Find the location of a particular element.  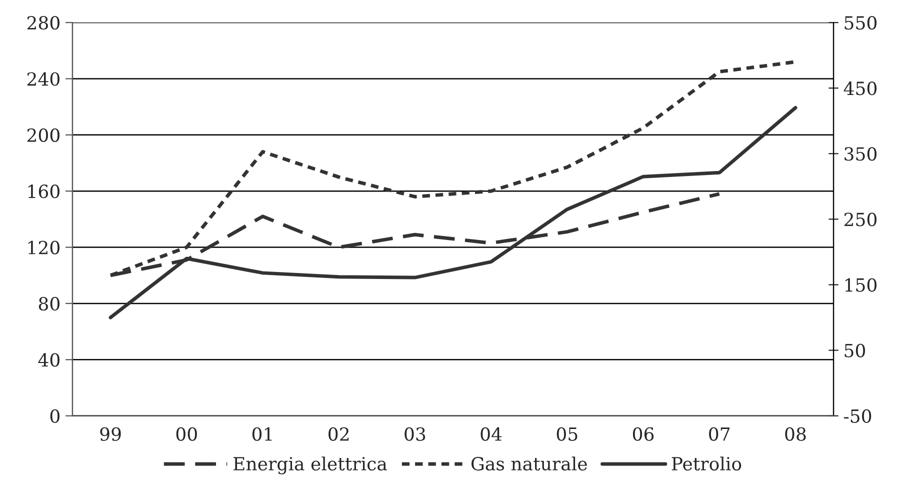

y2-tick-label: 350 is located at coordinates (860, 154).